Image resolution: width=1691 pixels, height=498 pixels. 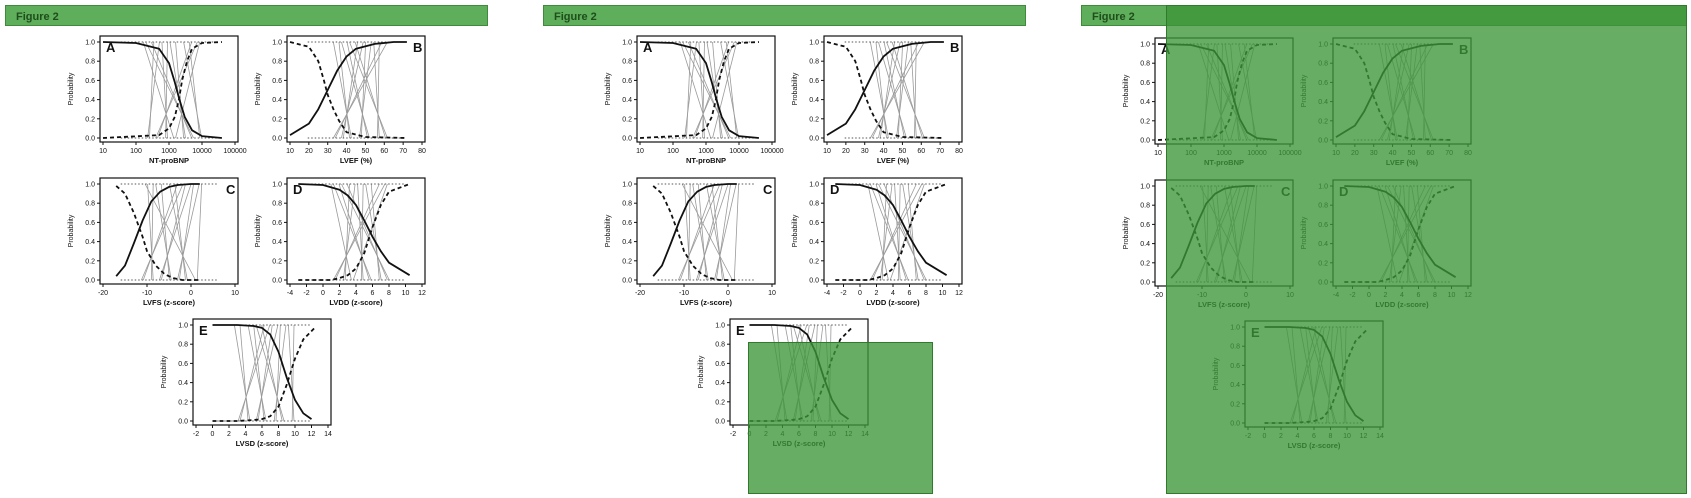 I want to click on x-tick-label: -10, so click(x=147, y=293).